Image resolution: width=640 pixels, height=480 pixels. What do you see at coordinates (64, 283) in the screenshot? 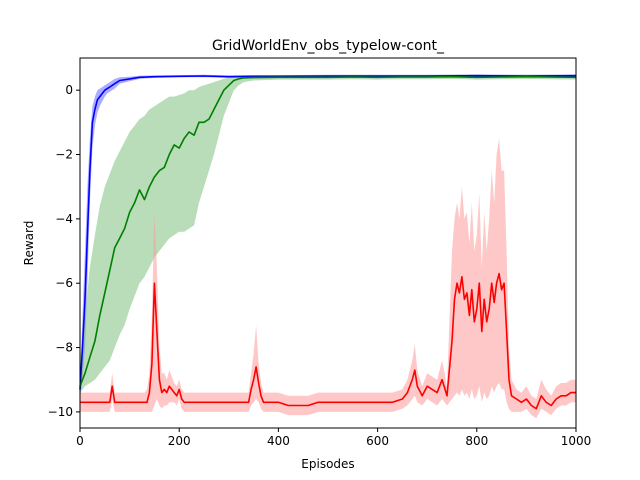
I see `y-tick-label: −6` at bounding box center [64, 283].